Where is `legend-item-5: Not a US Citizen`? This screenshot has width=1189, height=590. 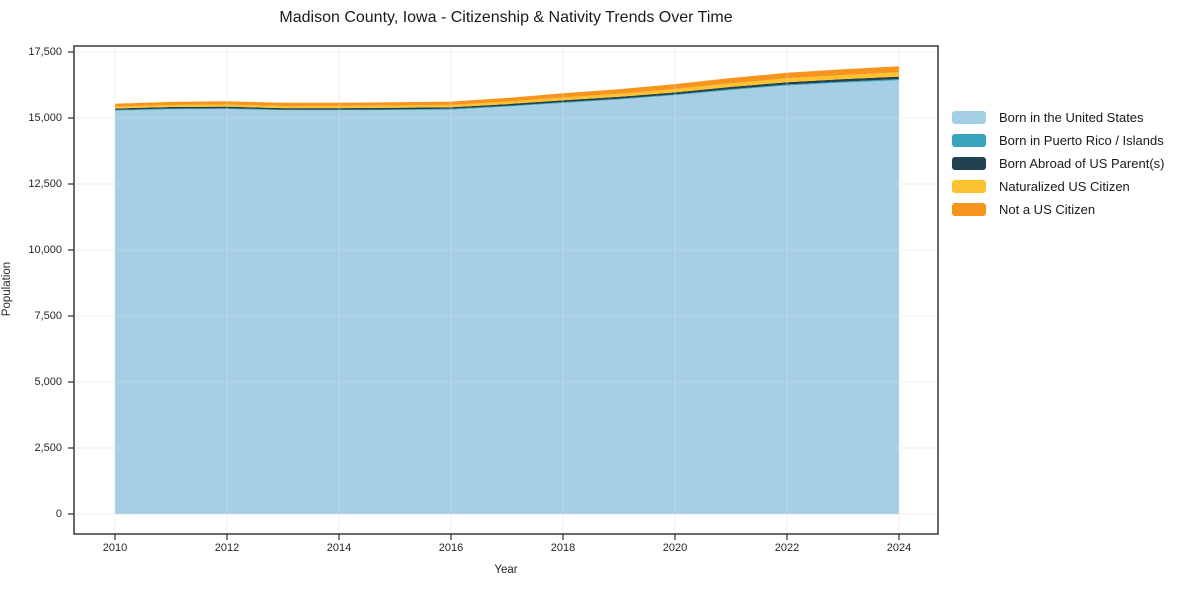
legend-item-5: Not a US Citizen is located at coordinates (1058, 209).